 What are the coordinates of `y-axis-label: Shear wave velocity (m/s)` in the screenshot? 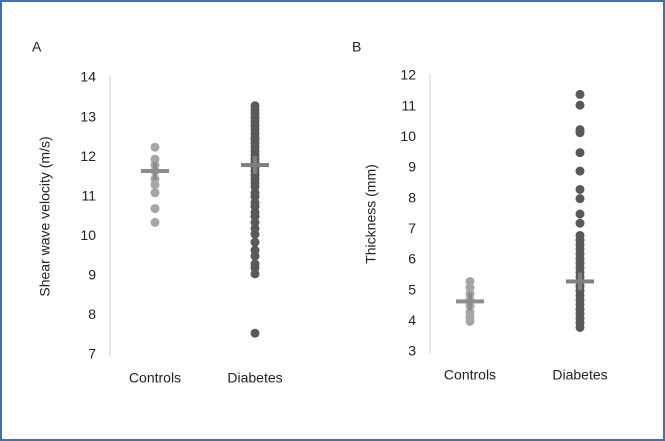 It's located at (45, 216).